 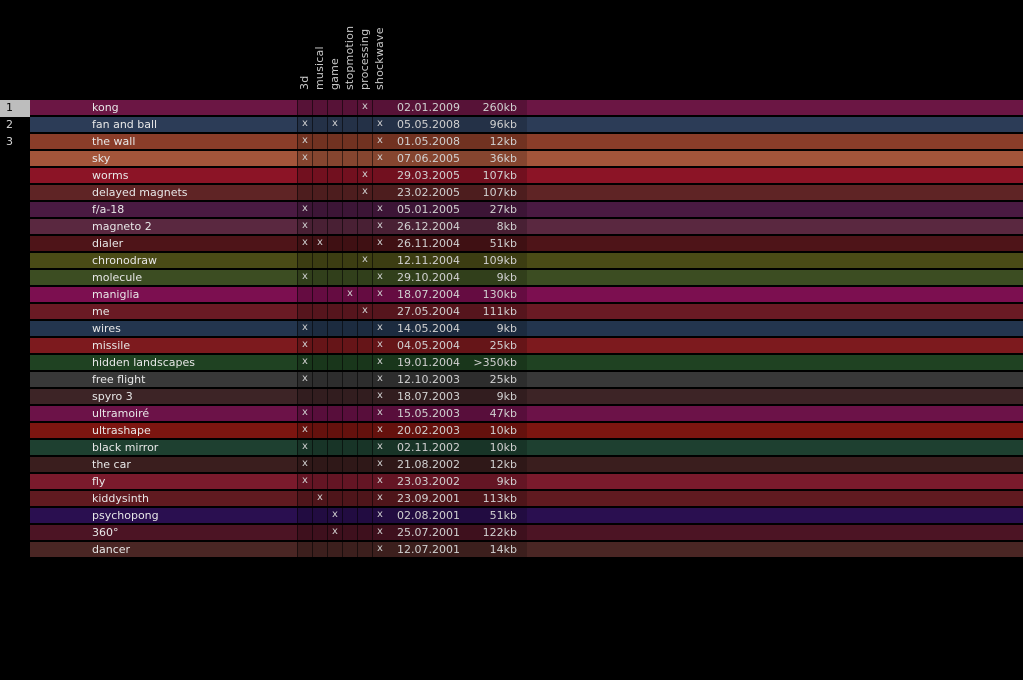 What do you see at coordinates (105, 107) in the screenshot?
I see `project-title-link: kong` at bounding box center [105, 107].